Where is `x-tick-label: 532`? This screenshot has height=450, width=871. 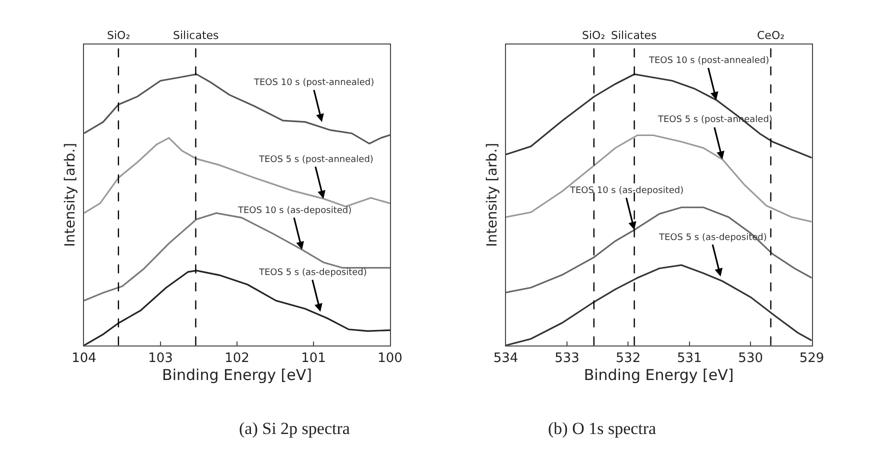 x-tick-label: 532 is located at coordinates (628, 358).